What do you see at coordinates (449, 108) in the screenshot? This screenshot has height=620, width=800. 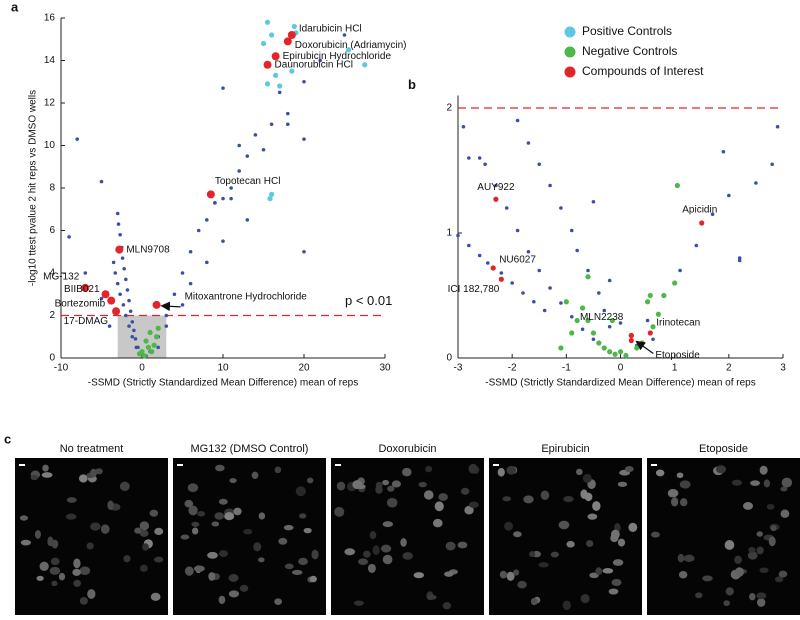 I see `y-tick-label: 2` at bounding box center [449, 108].